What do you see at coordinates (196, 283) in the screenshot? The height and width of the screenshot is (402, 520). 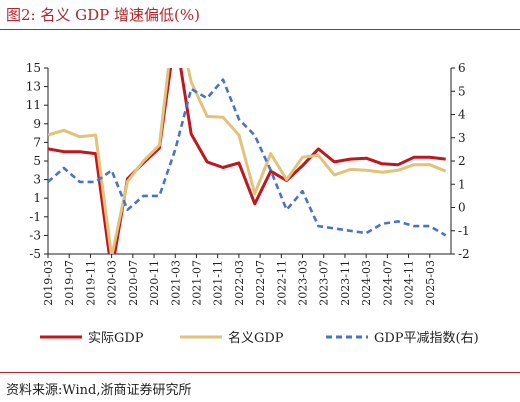 I see `x-tick-label: 2021-07` at bounding box center [196, 283].